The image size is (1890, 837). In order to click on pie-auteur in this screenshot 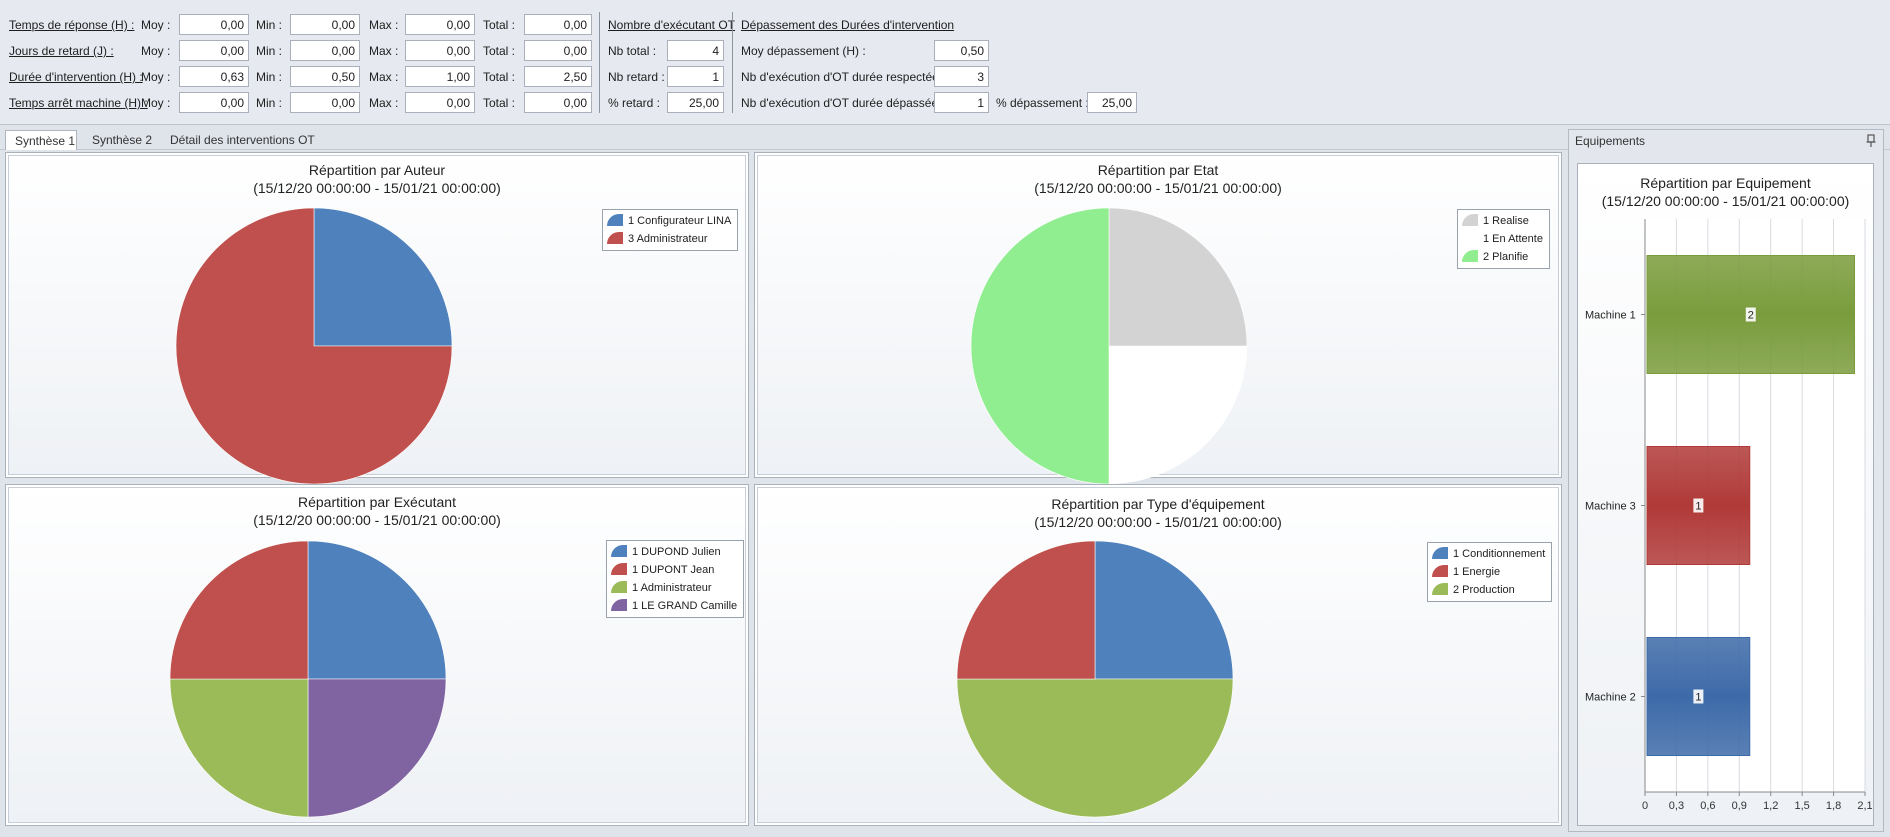, I will do `click(314, 346)`.